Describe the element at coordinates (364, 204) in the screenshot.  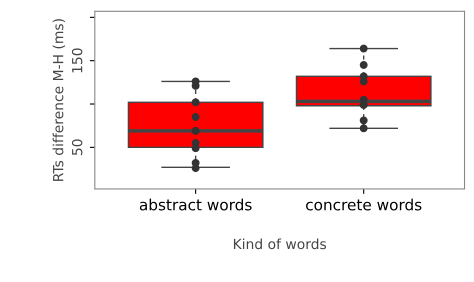
I see `x-tick-label: concrete words` at that location.